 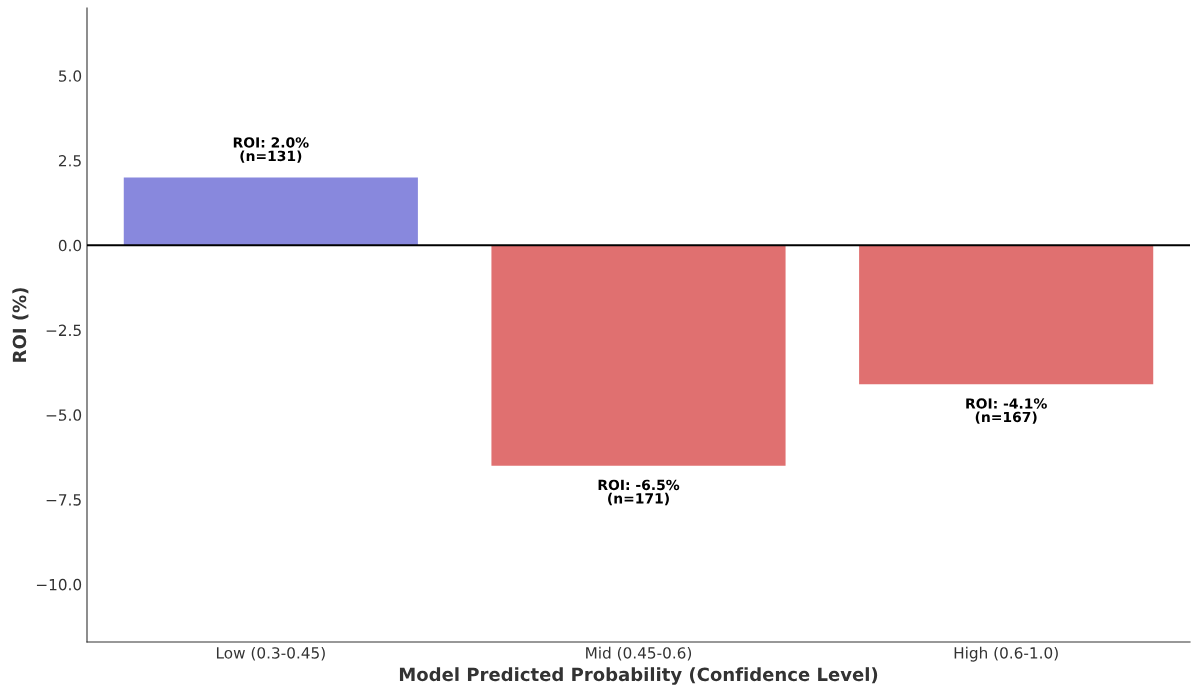 I want to click on x-tick-label: High (0.6-1.0), so click(x=1006, y=654).